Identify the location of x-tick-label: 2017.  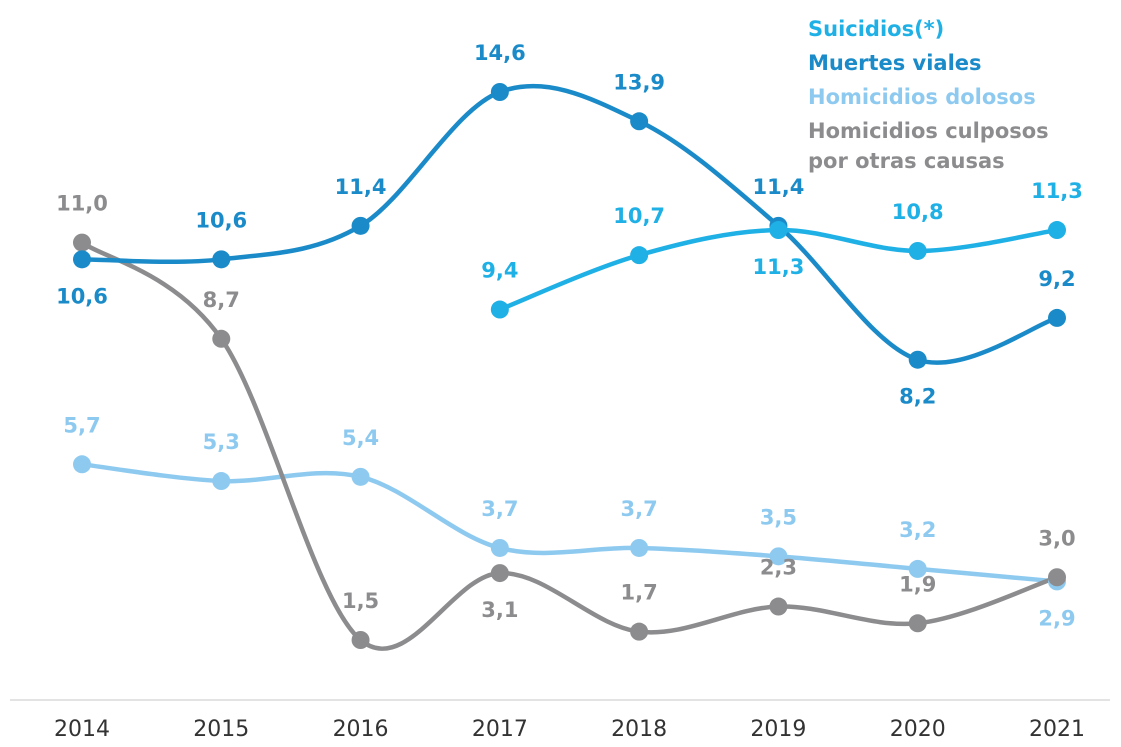
(500, 729).